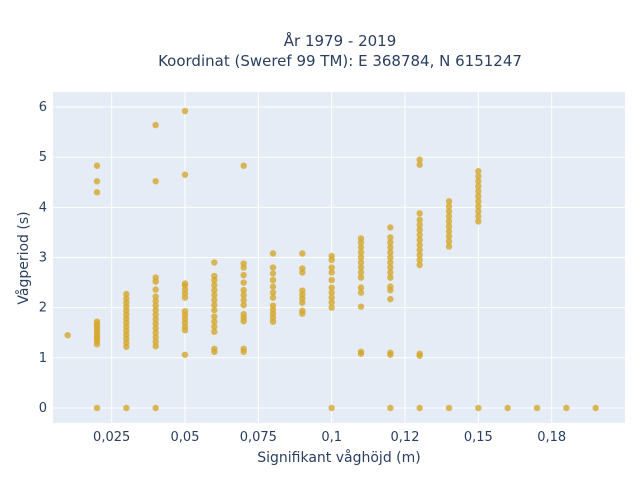 This screenshot has width=640, height=480. What do you see at coordinates (405, 437) in the screenshot?
I see `x-tick-label: 0,12` at bounding box center [405, 437].